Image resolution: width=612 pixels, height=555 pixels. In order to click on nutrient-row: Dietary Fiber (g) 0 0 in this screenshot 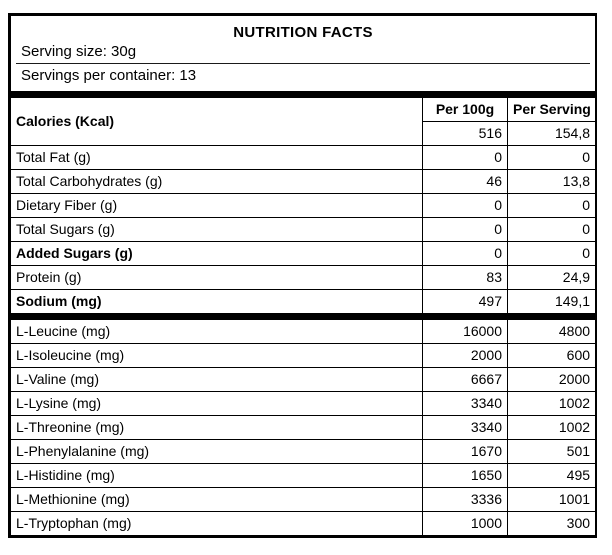, I will do `click(303, 205)`.